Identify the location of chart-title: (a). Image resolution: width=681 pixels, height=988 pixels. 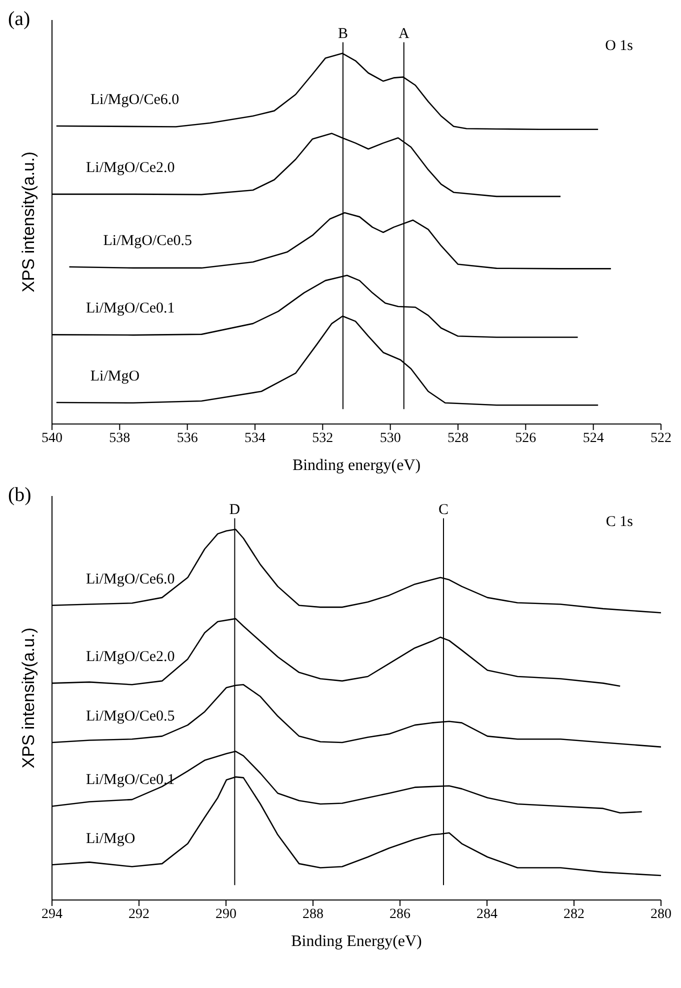
(19, 19).